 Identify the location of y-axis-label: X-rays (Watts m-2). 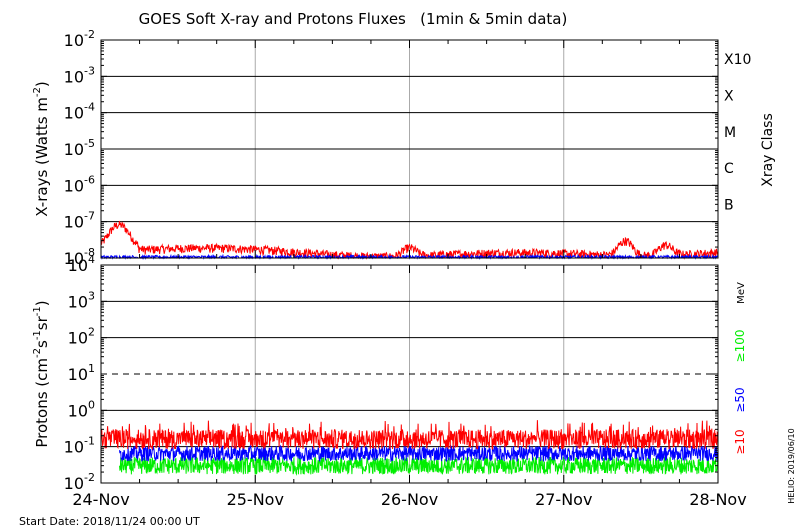
(41, 148).